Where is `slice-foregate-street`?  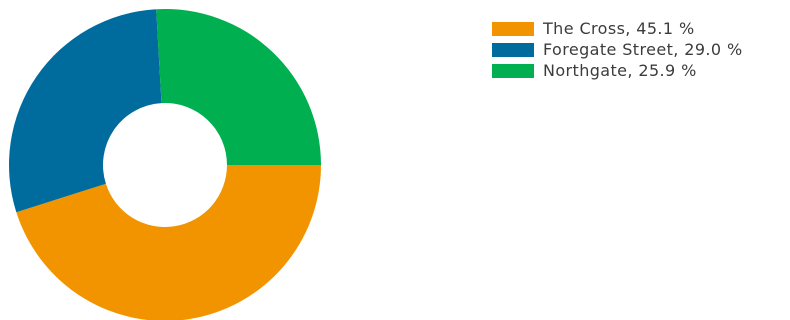 slice-foregate-street is located at coordinates (85, 111).